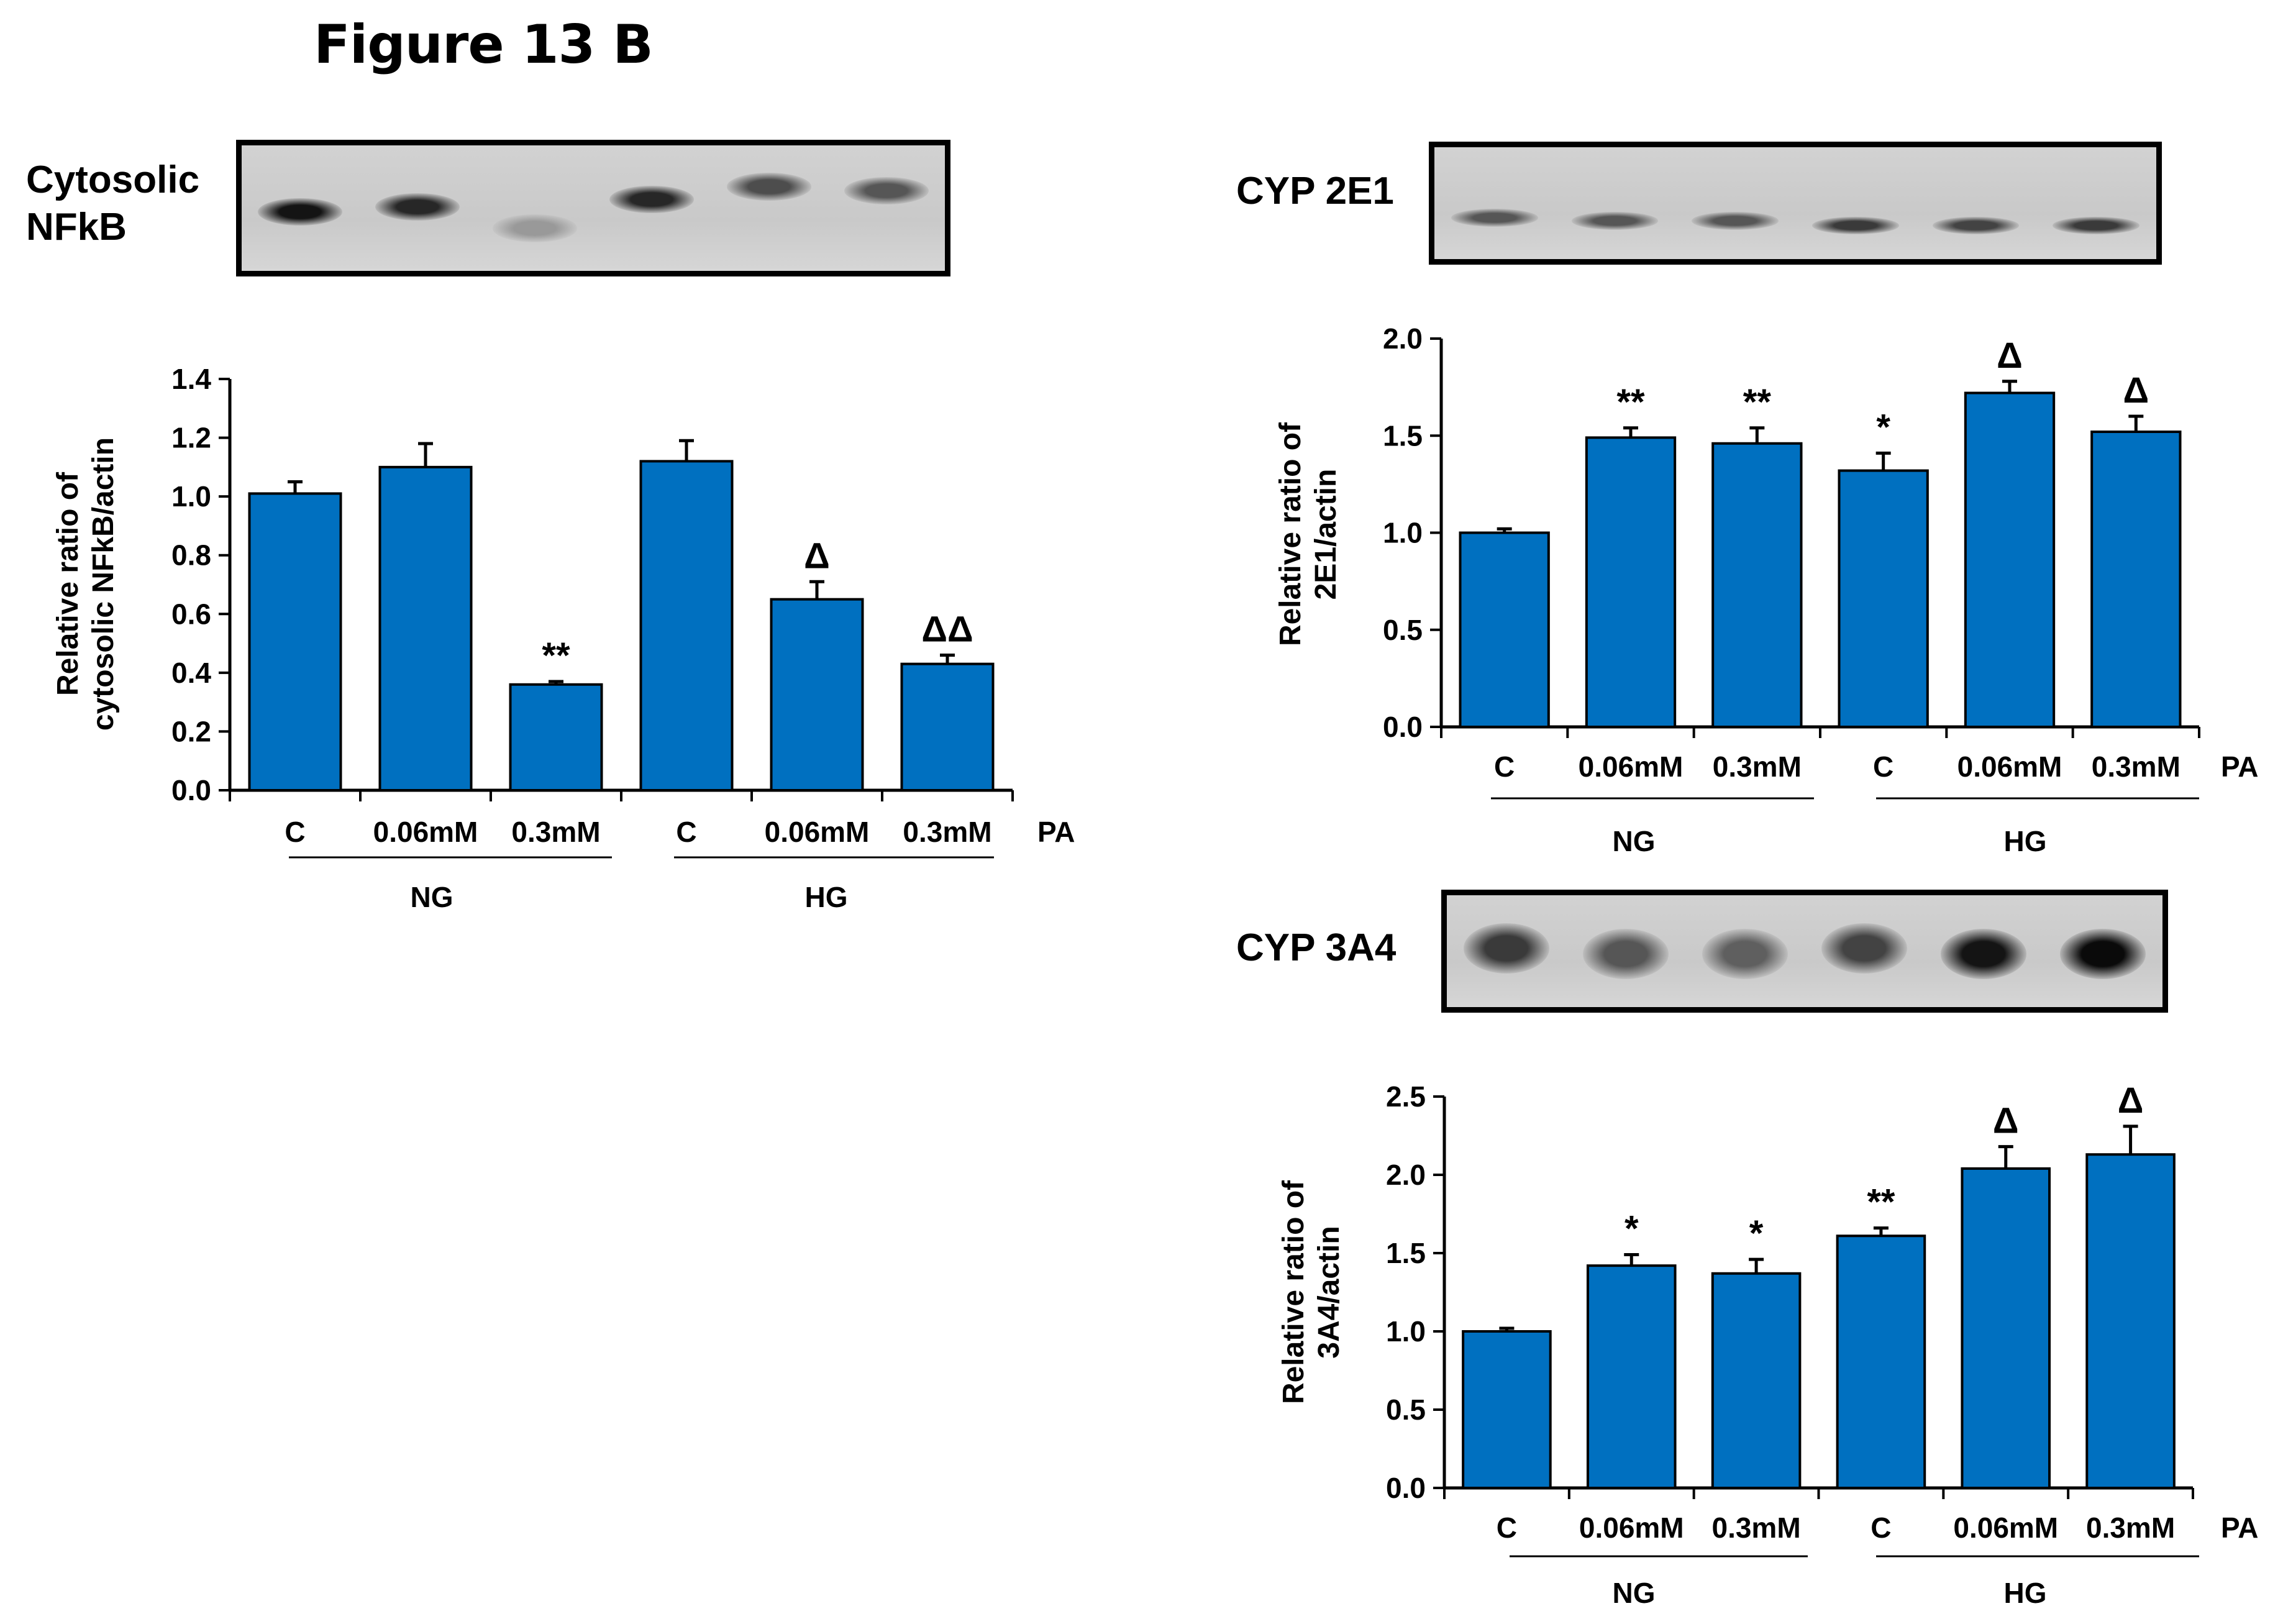 The height and width of the screenshot is (1624, 2283). Describe the element at coordinates (191, 379) in the screenshot. I see `y-tick-label: 1.4` at that location.